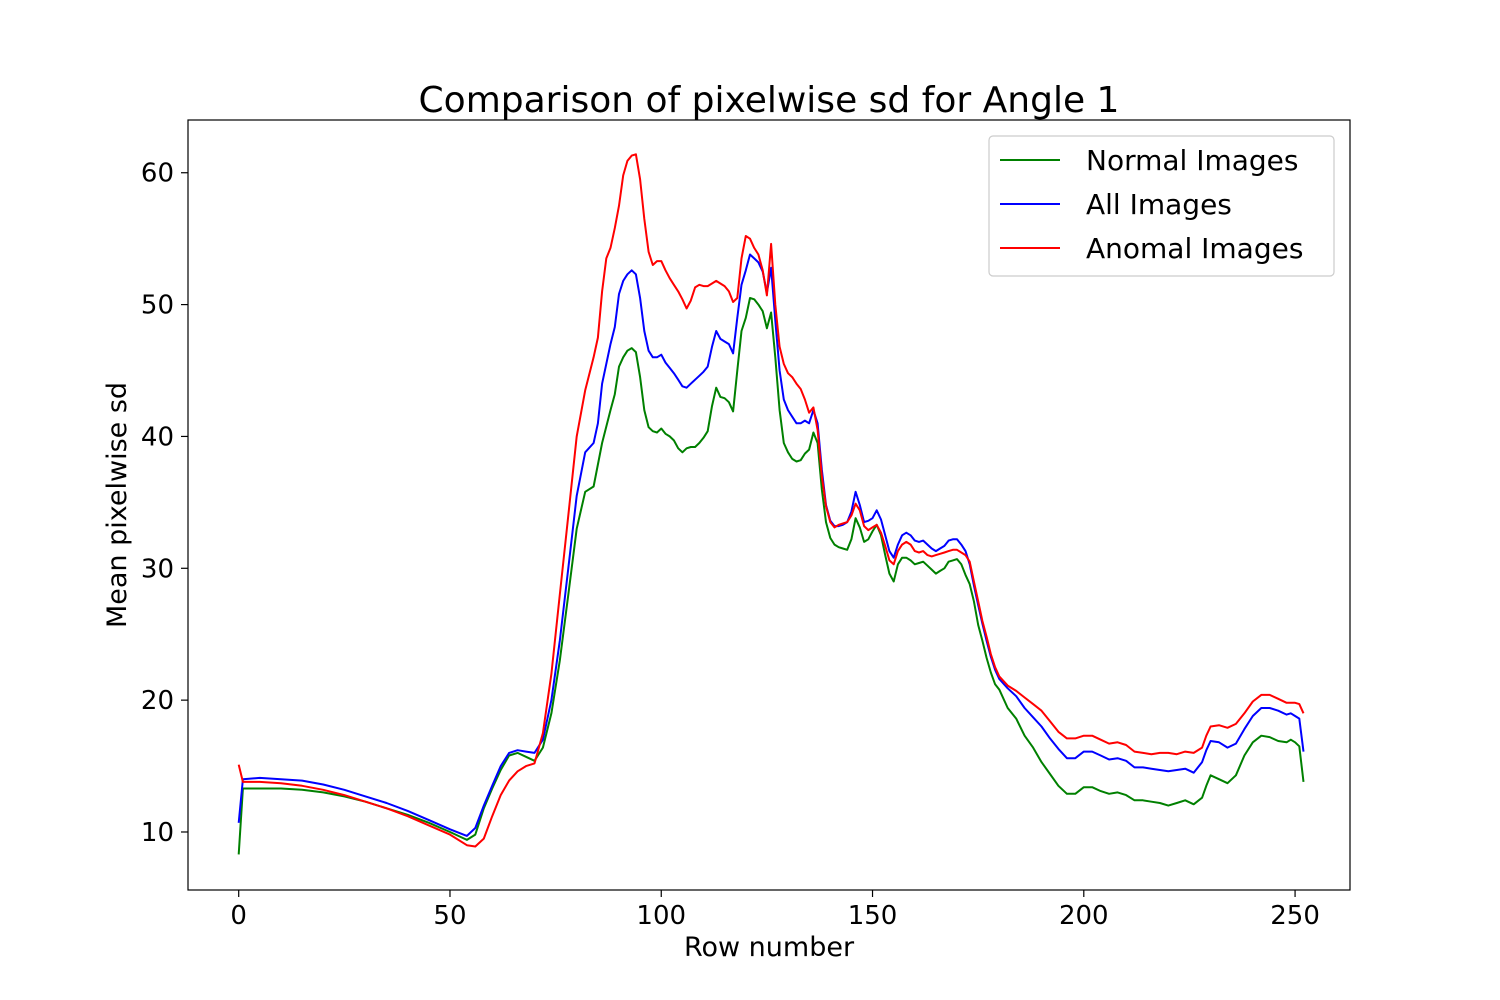 This screenshot has width=1500, height=1000. What do you see at coordinates (157, 306) in the screenshot?
I see `y-tick-label: 50` at bounding box center [157, 306].